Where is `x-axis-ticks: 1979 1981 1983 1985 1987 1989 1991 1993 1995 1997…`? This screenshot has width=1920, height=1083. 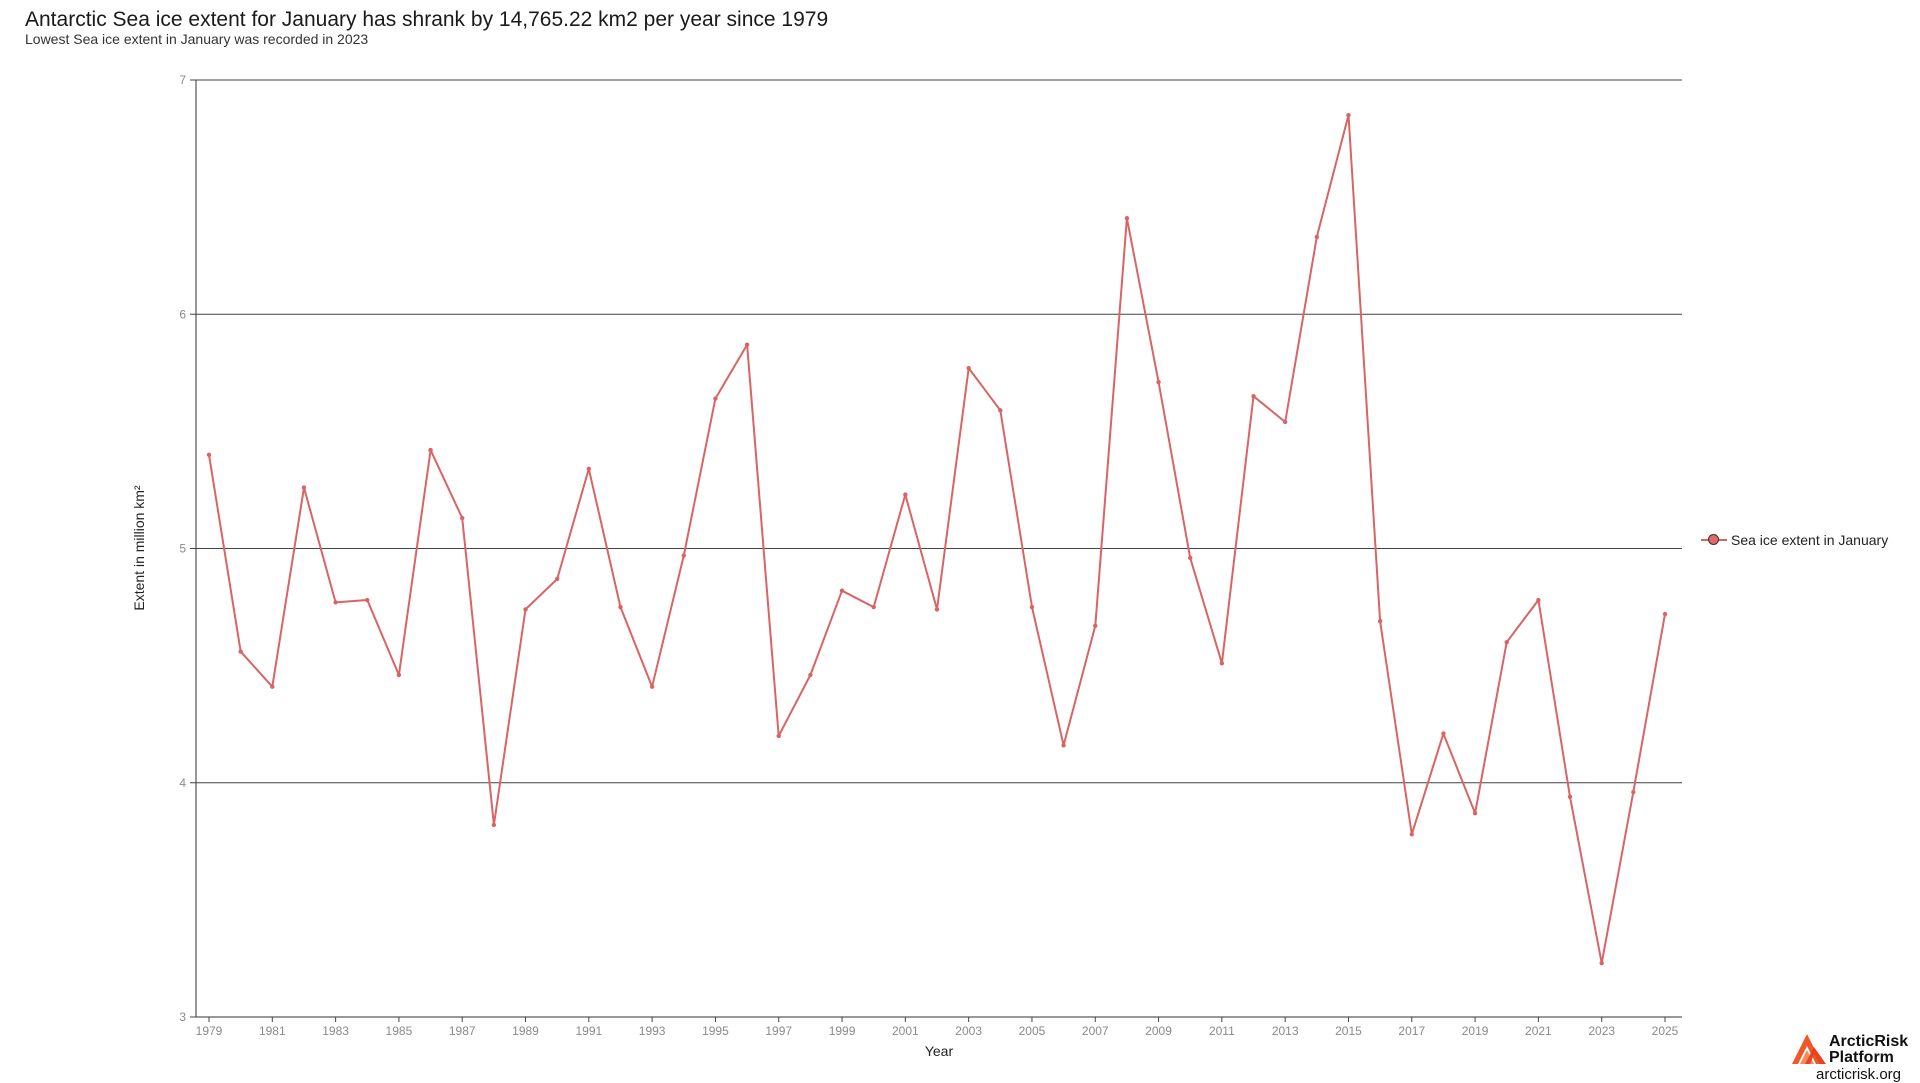 x-axis-ticks: 1979 1981 1983 1985 1987 1989 1991 1993 1995 1997… is located at coordinates (937, 1027).